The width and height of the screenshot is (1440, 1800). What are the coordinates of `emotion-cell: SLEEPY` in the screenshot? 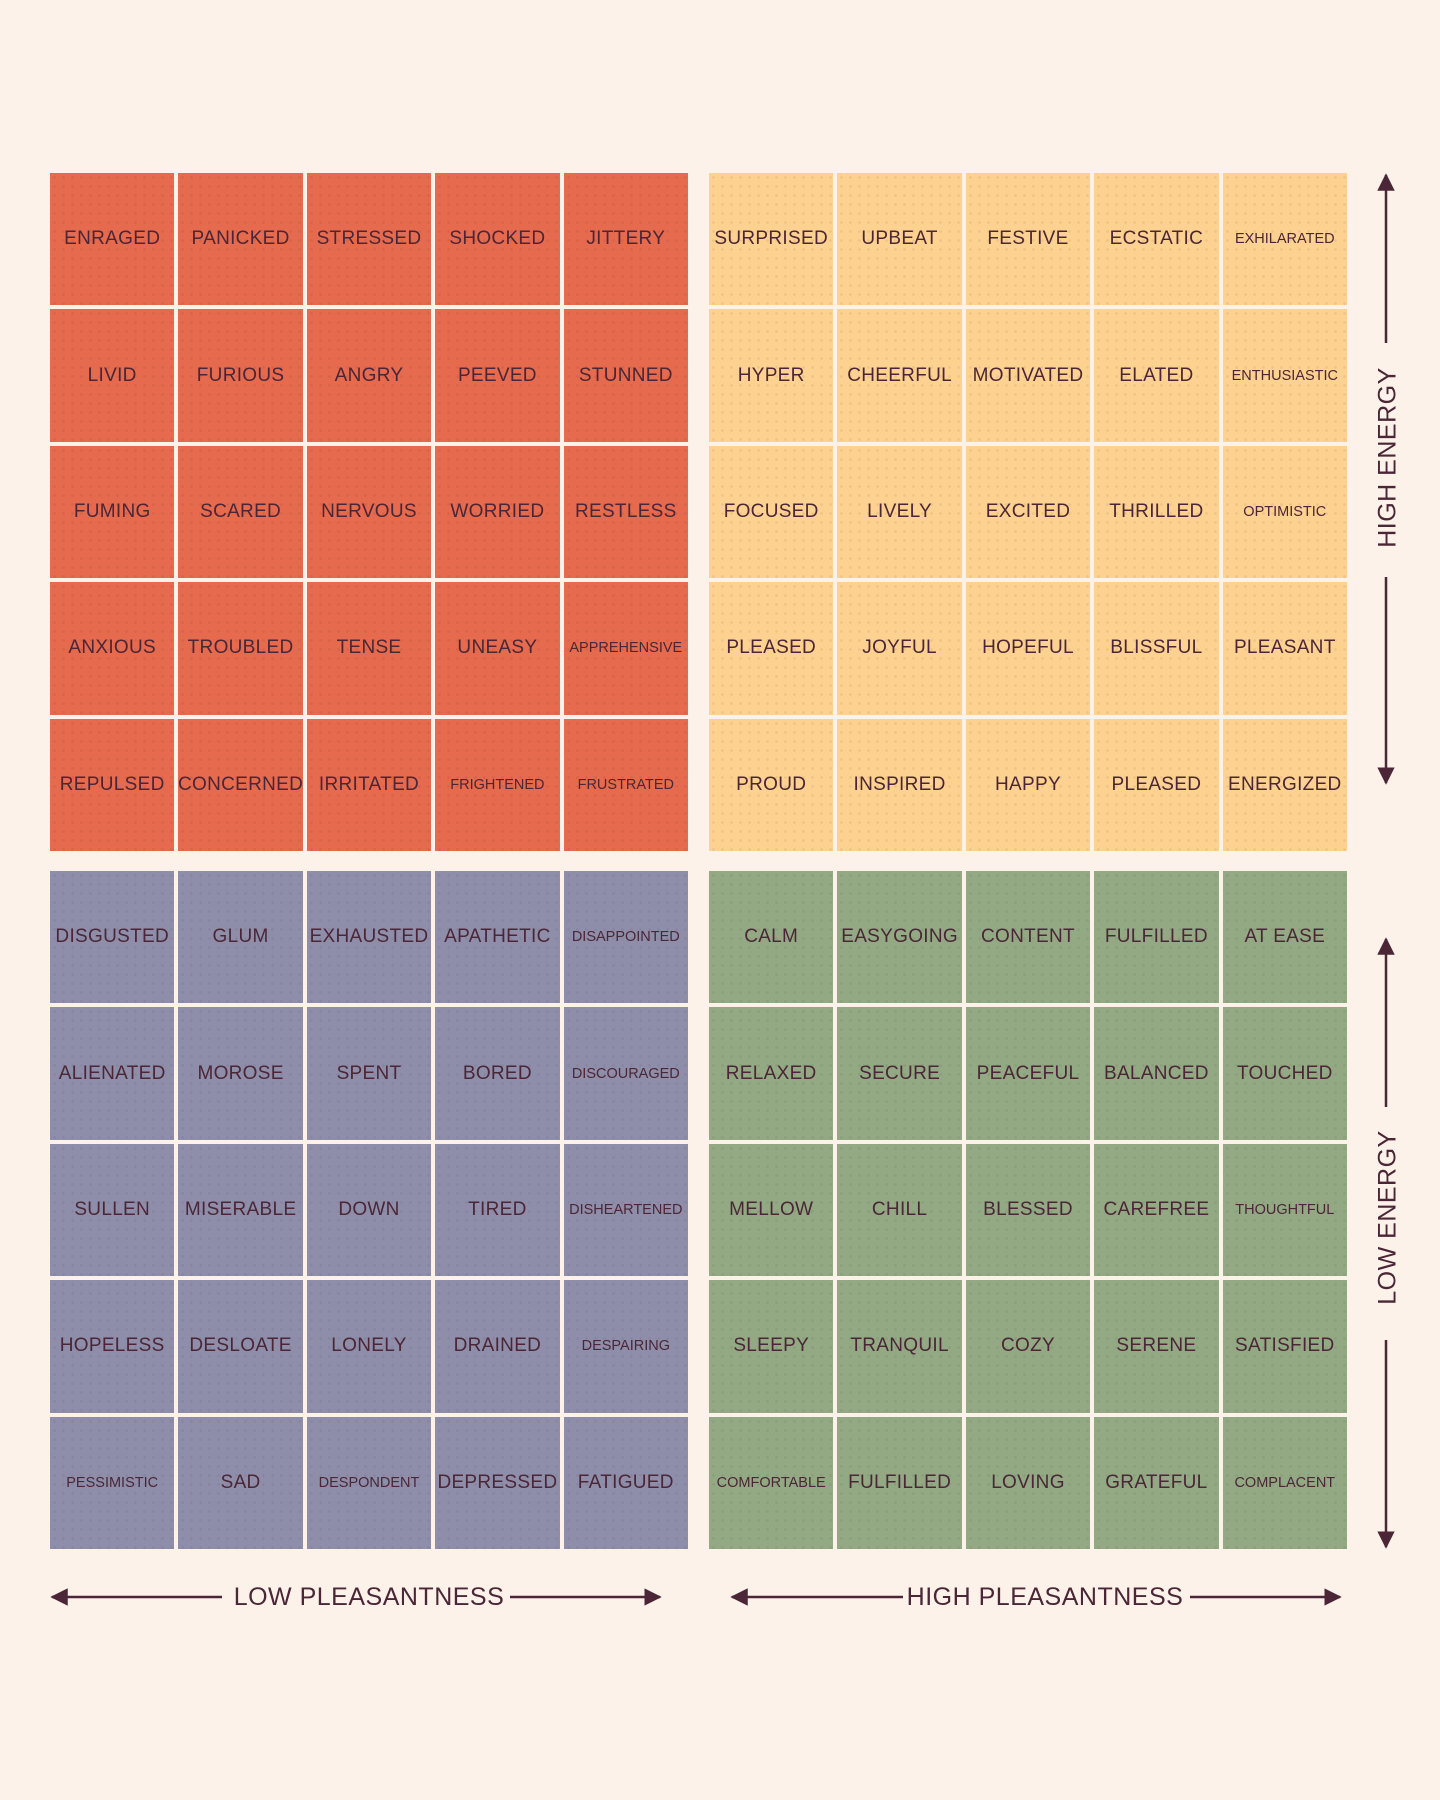 It's located at (771, 1346).